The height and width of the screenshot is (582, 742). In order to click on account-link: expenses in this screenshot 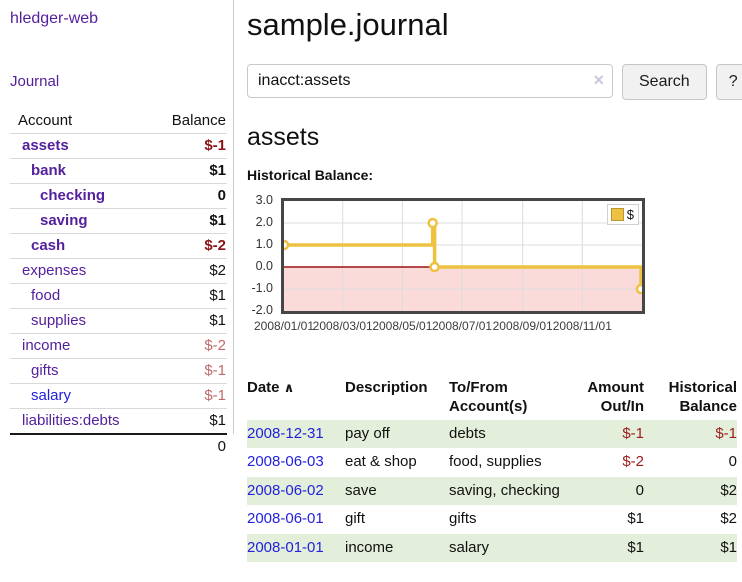, I will do `click(54, 270)`.